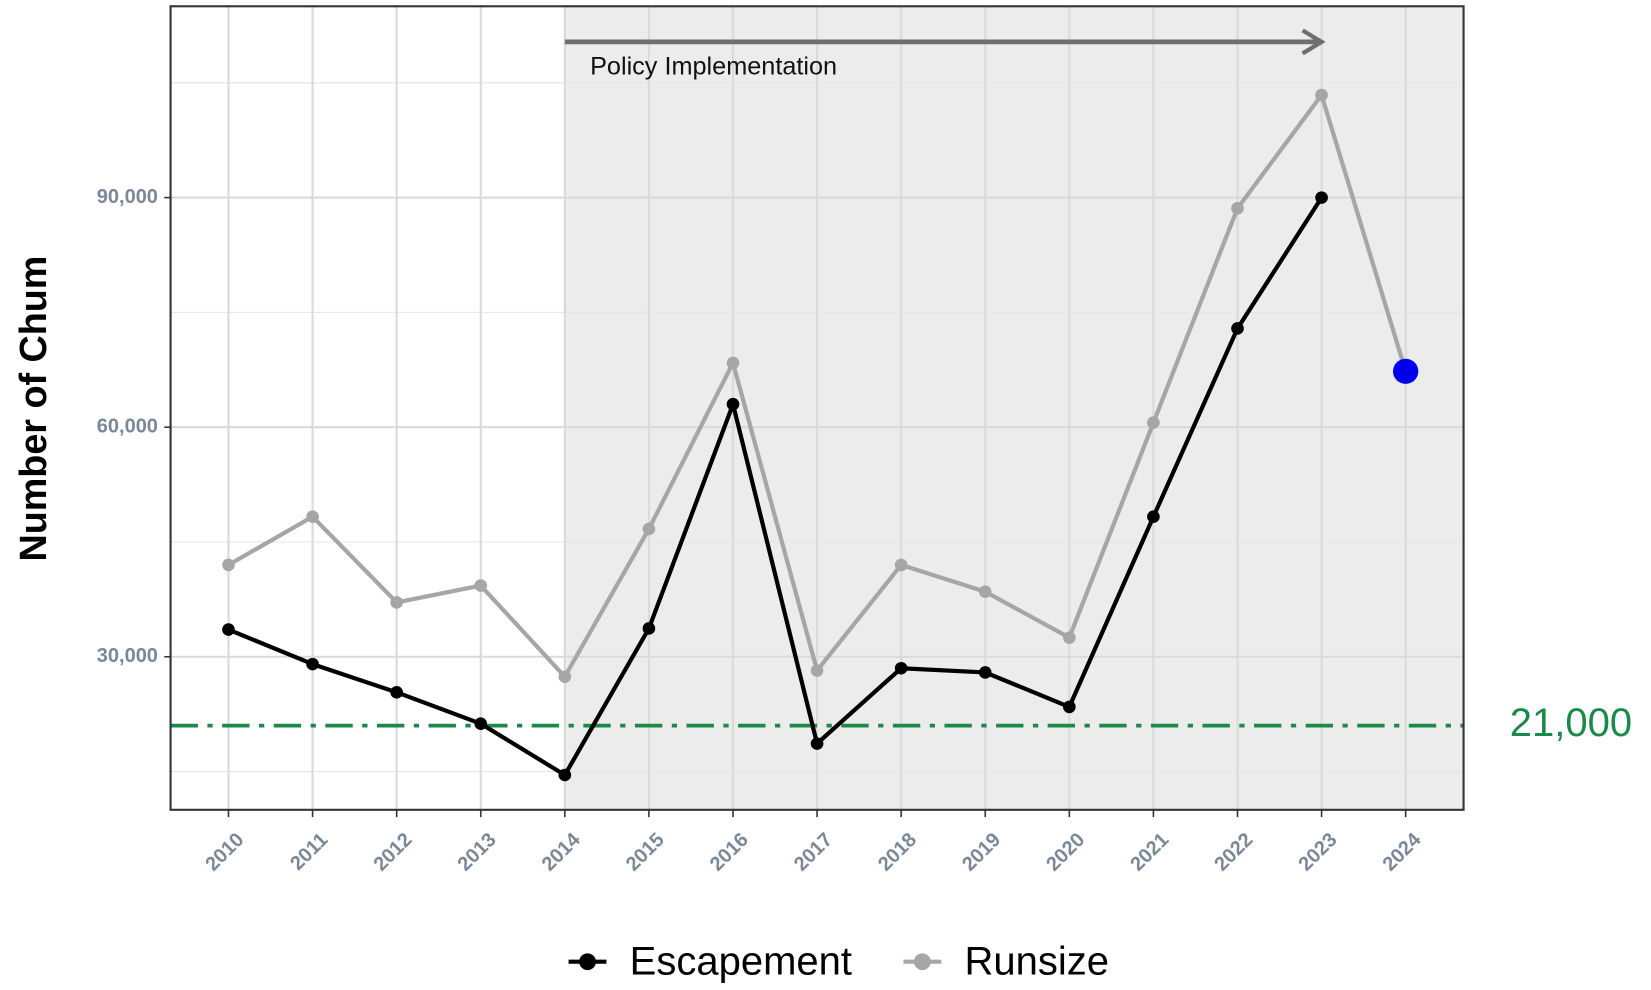 This screenshot has height=990, width=1651. What do you see at coordinates (561, 852) in the screenshot?
I see `x-tick-label: 2014` at bounding box center [561, 852].